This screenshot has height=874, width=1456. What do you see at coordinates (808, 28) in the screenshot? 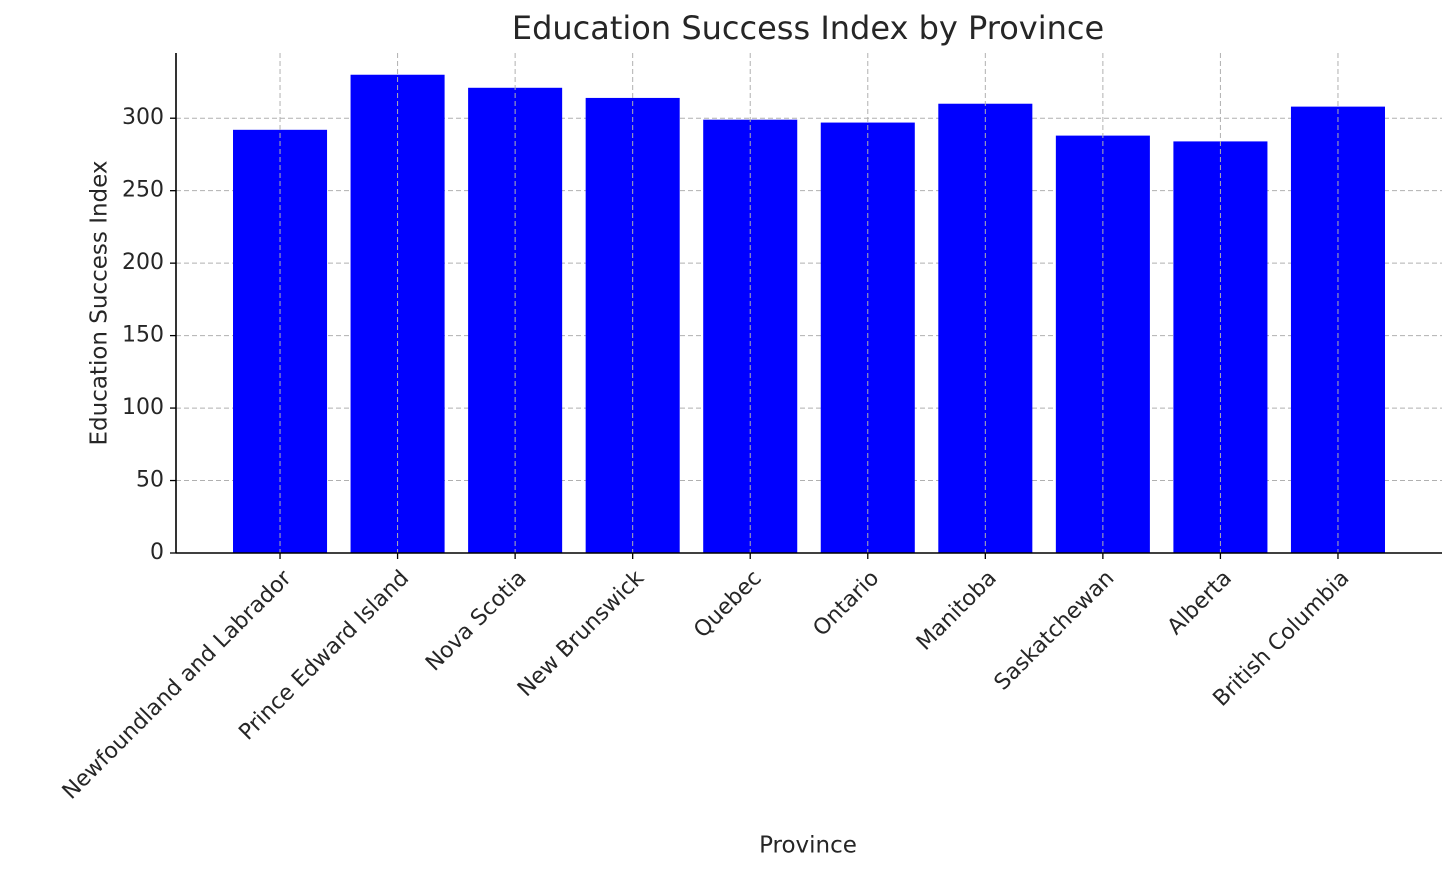
I see `chart-title: Education Success Index by Province` at bounding box center [808, 28].